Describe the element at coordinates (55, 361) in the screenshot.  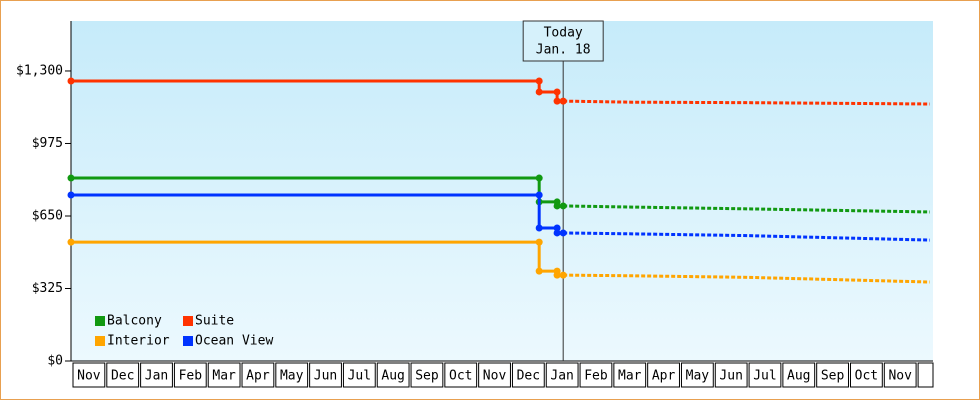
I see `y-tick-label: $0` at that location.